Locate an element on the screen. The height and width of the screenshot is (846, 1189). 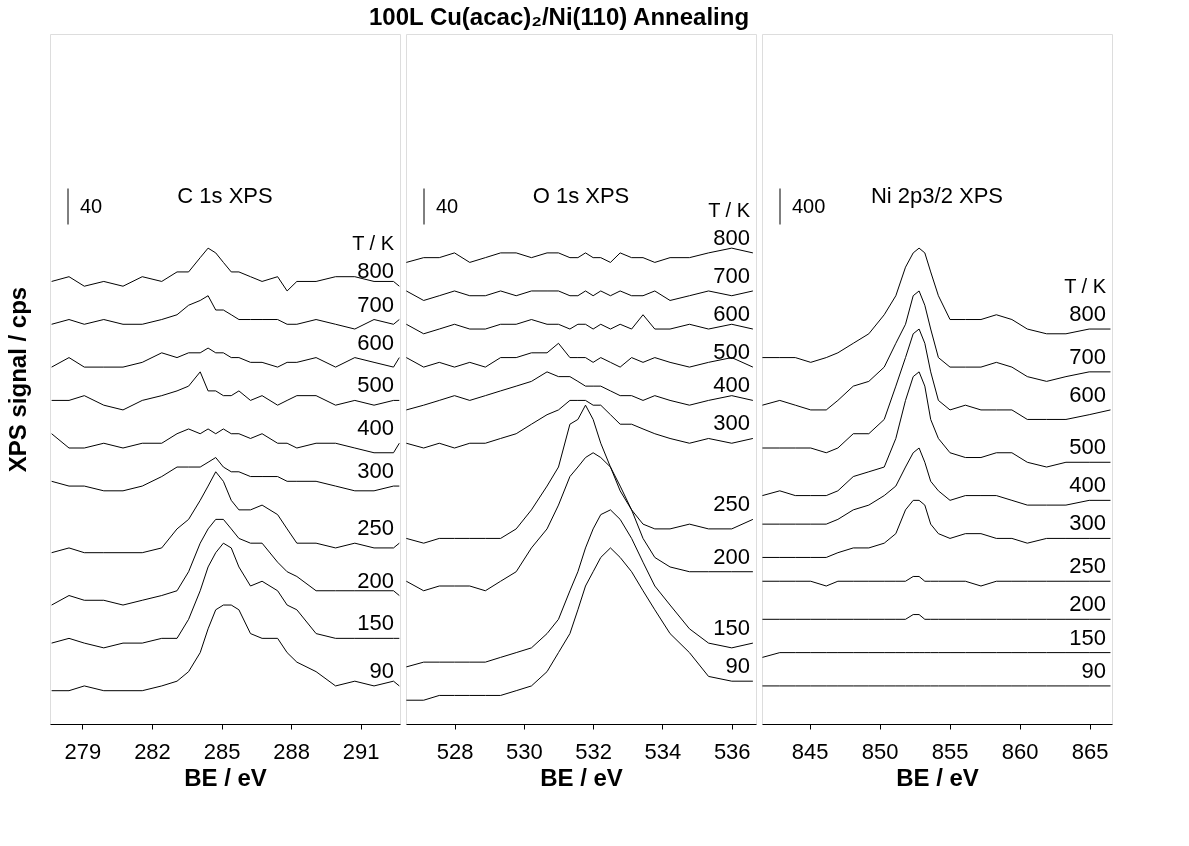
chart-title: Ni 2p3/2 XPS is located at coordinates (937, 196).